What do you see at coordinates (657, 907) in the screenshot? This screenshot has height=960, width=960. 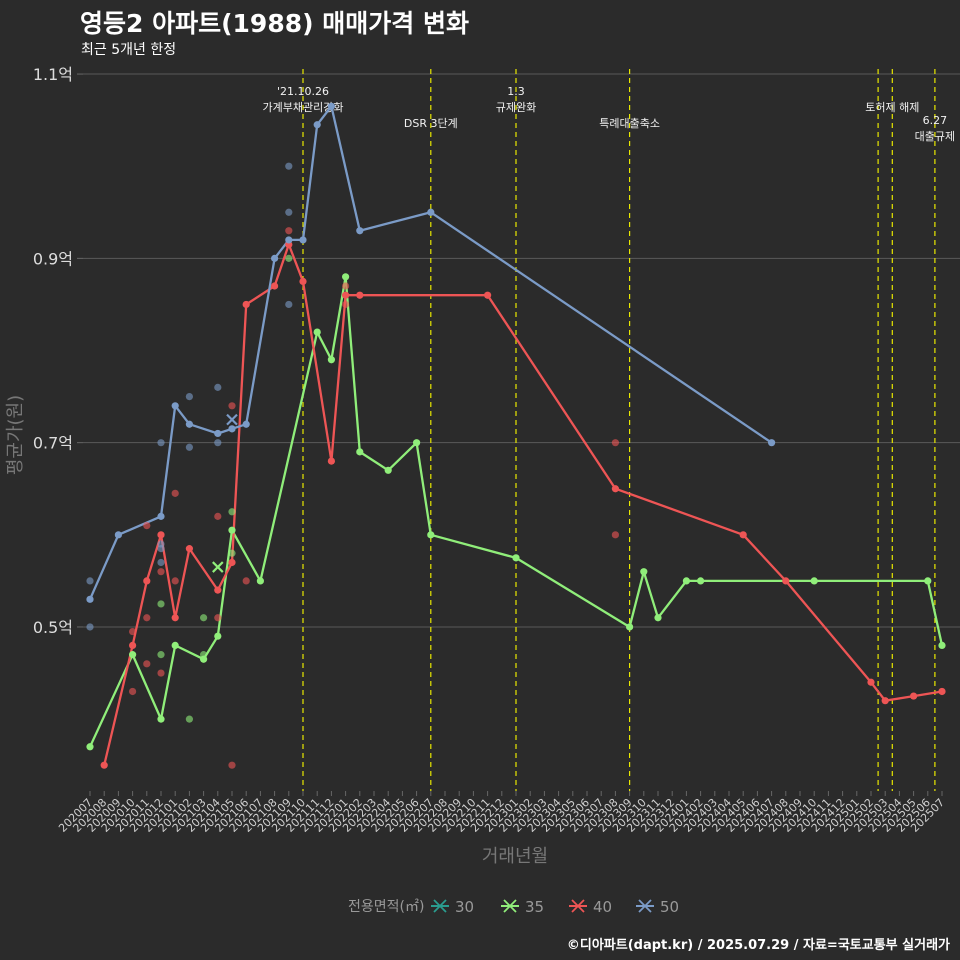 I see `legend-item-50: 50` at bounding box center [657, 907].